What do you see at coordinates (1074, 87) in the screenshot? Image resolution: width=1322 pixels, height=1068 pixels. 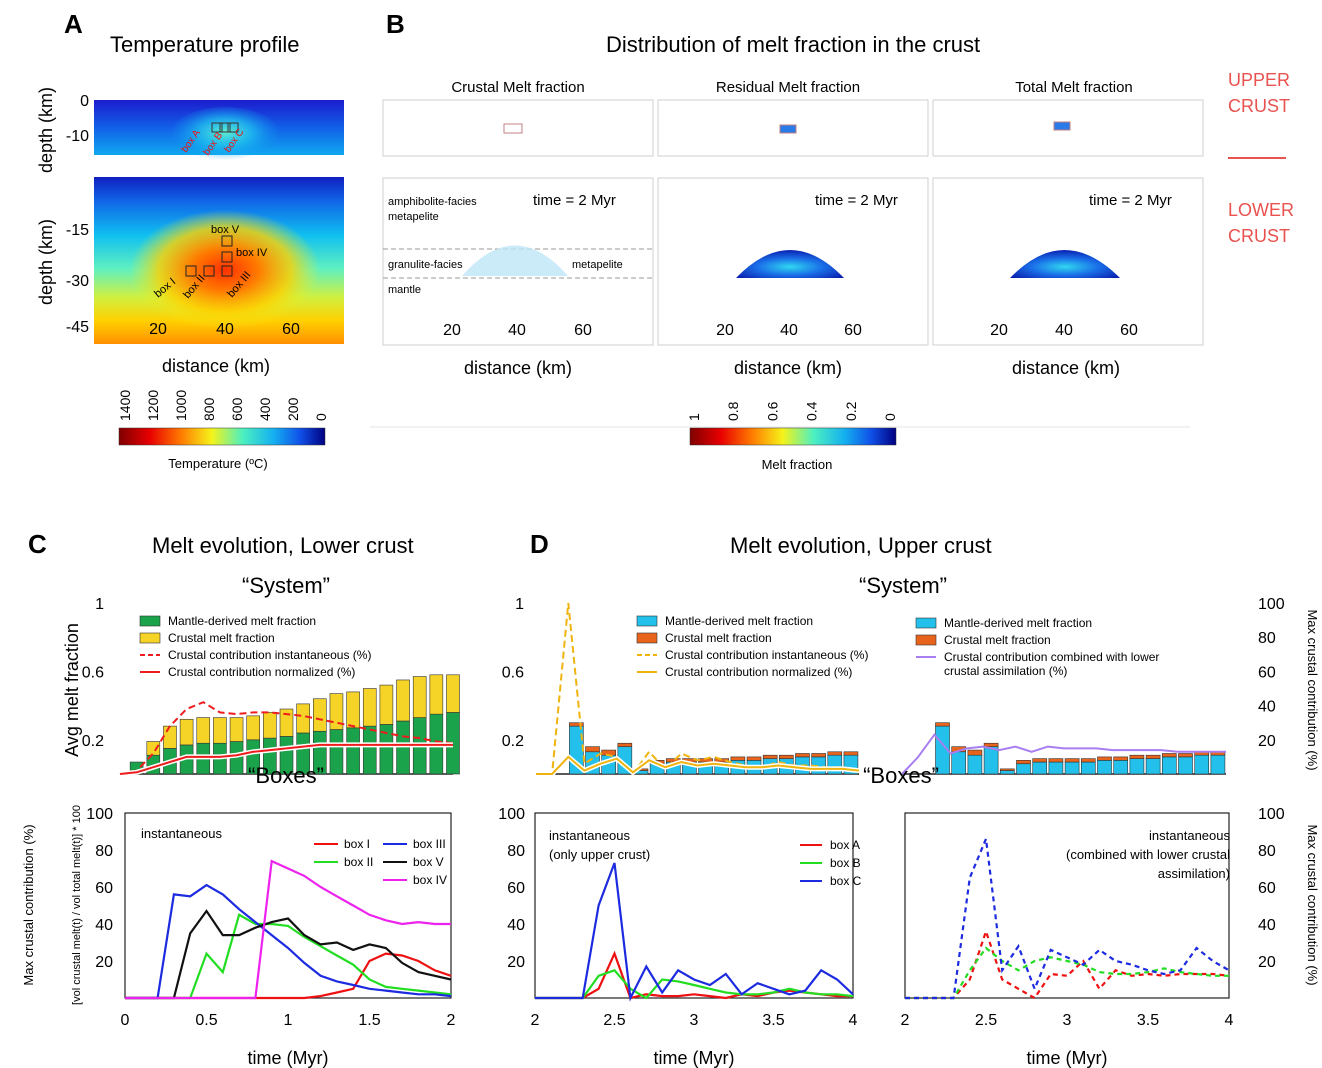 I see `col-title-total: Total Melt fraction` at bounding box center [1074, 87].